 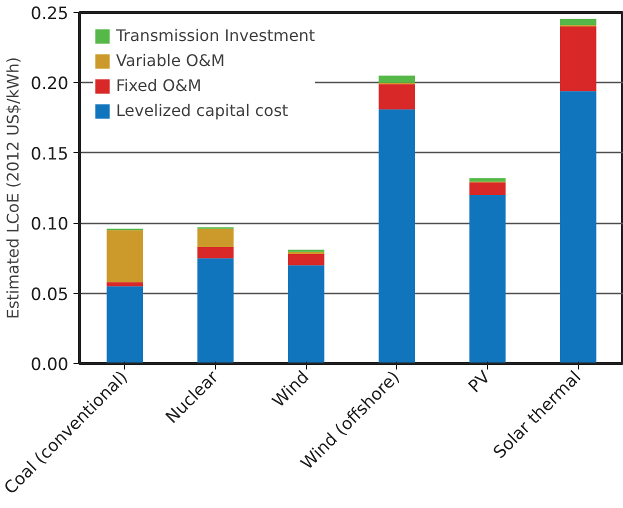 I want to click on legend-label: Levelized capital cost, so click(x=202, y=110).